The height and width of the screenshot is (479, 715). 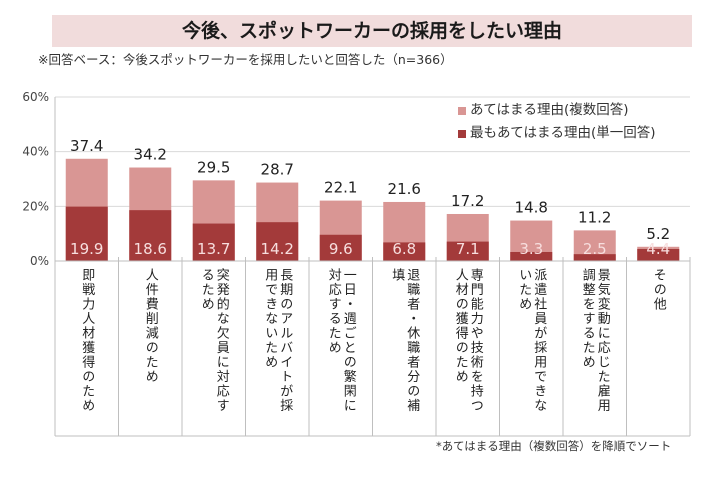 I want to click on data-label-single: 6.8, so click(x=404, y=249).